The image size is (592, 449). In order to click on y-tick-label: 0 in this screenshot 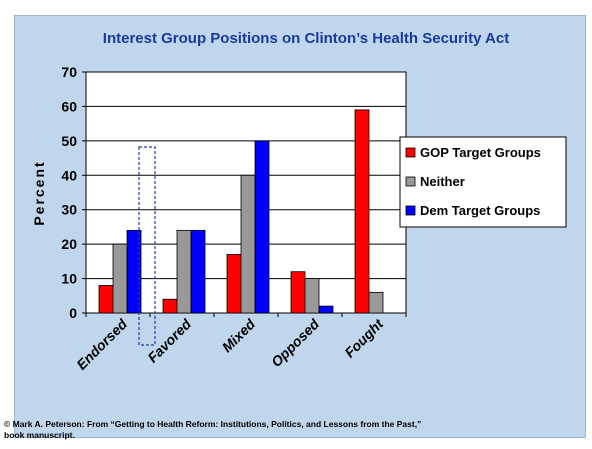, I will do `click(73, 313)`.